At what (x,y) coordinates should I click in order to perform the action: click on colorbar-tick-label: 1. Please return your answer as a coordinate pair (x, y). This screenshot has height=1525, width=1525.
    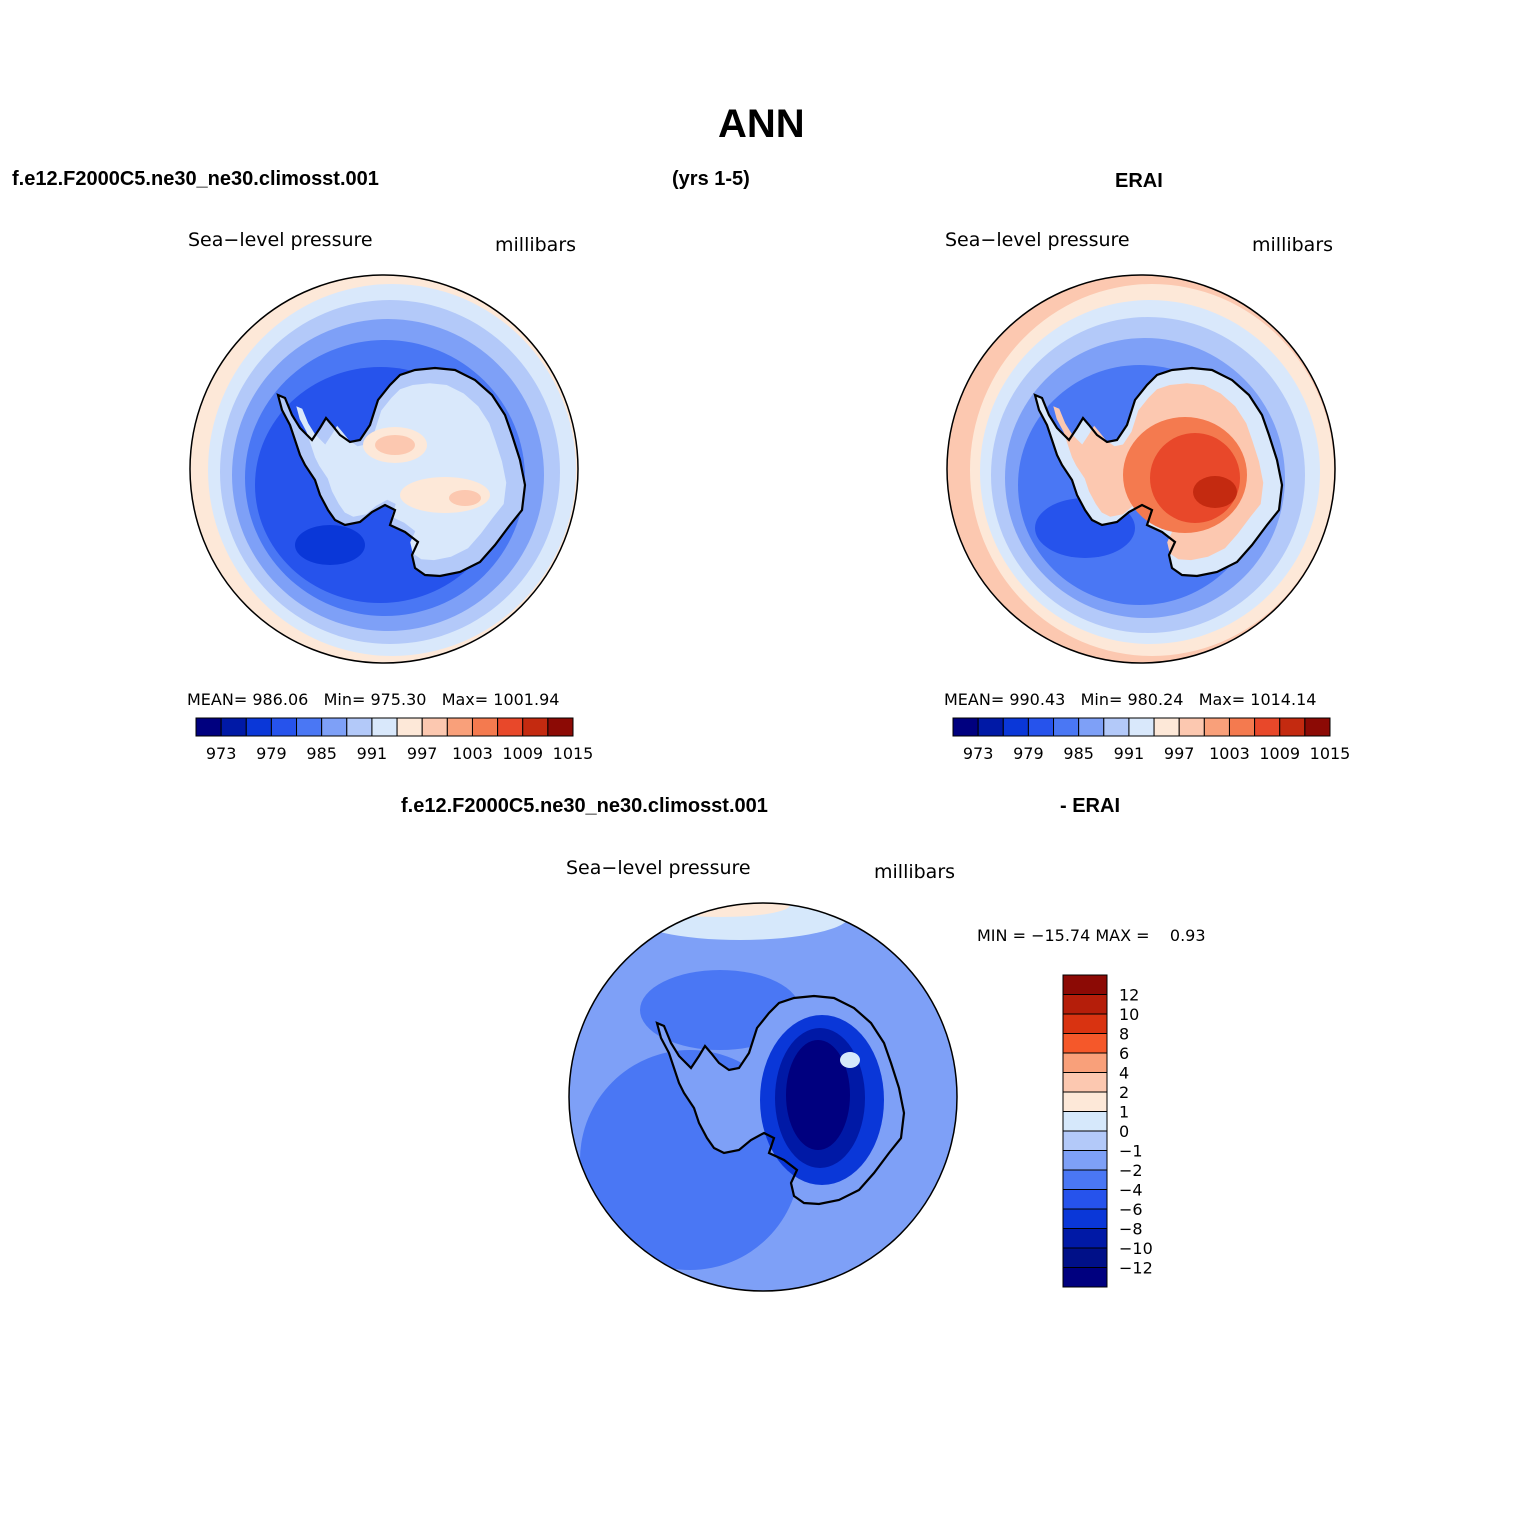
    Looking at the image, I should click on (1124, 1112).